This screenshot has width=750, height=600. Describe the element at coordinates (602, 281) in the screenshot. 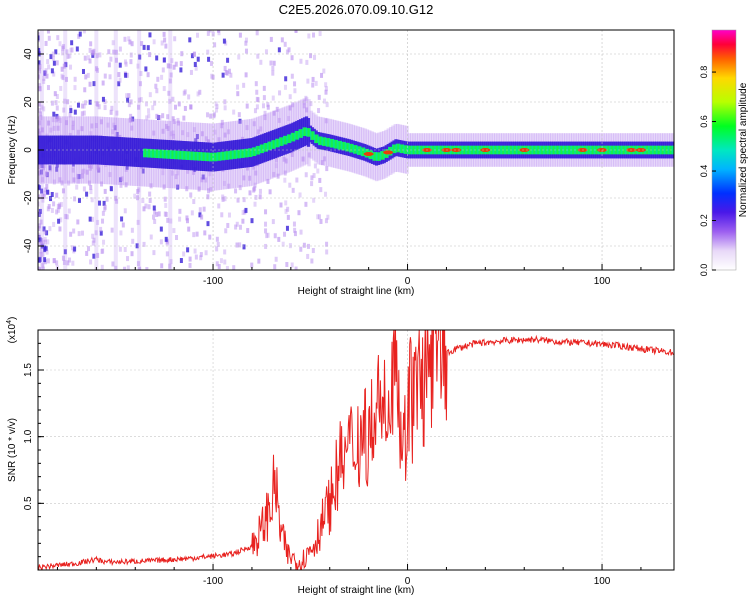

I see `spectrogram-x-tick-label: 100` at that location.